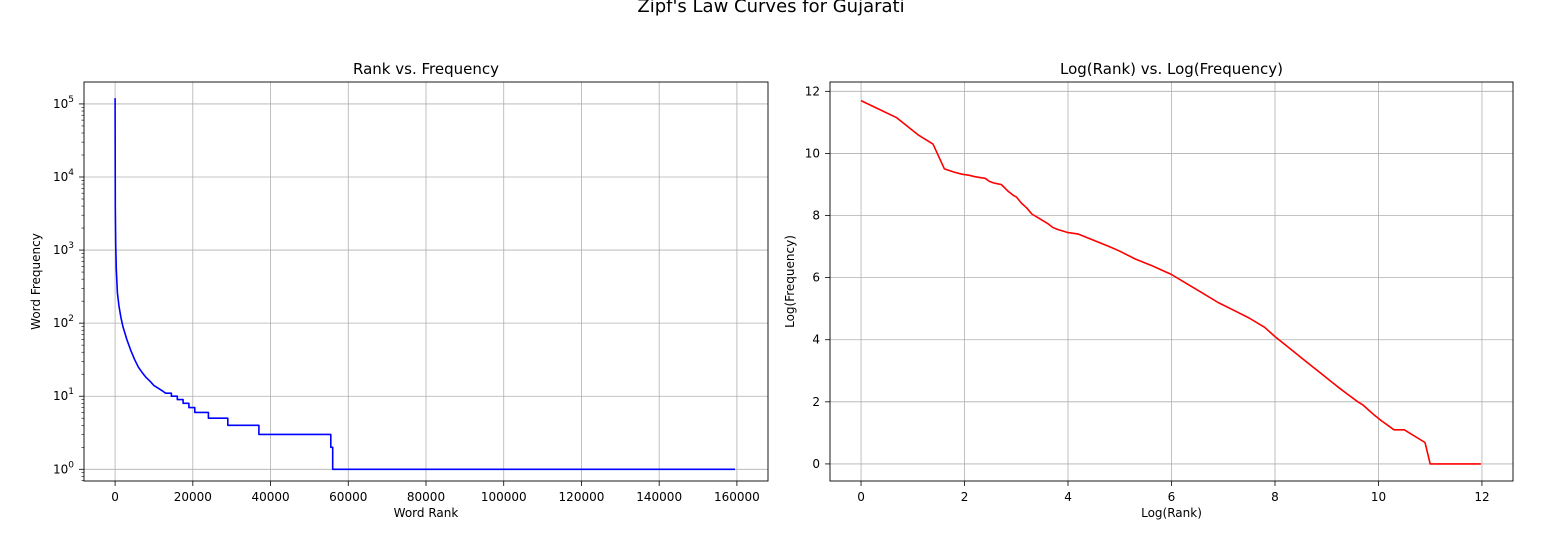  I want to click on x-axis-label: Word Rank, so click(426, 513).